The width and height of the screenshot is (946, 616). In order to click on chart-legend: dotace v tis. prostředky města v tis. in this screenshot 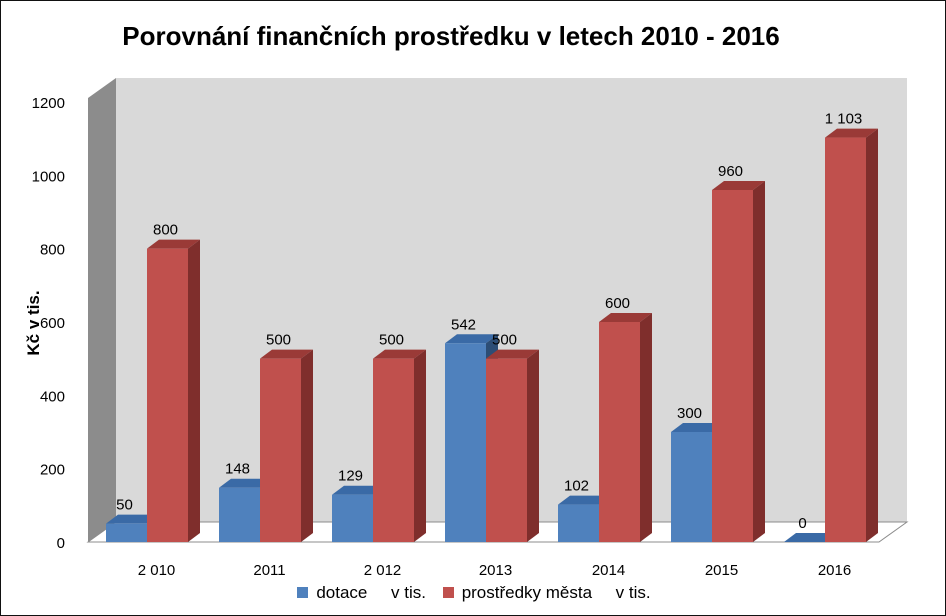, I will do `click(473, 593)`.